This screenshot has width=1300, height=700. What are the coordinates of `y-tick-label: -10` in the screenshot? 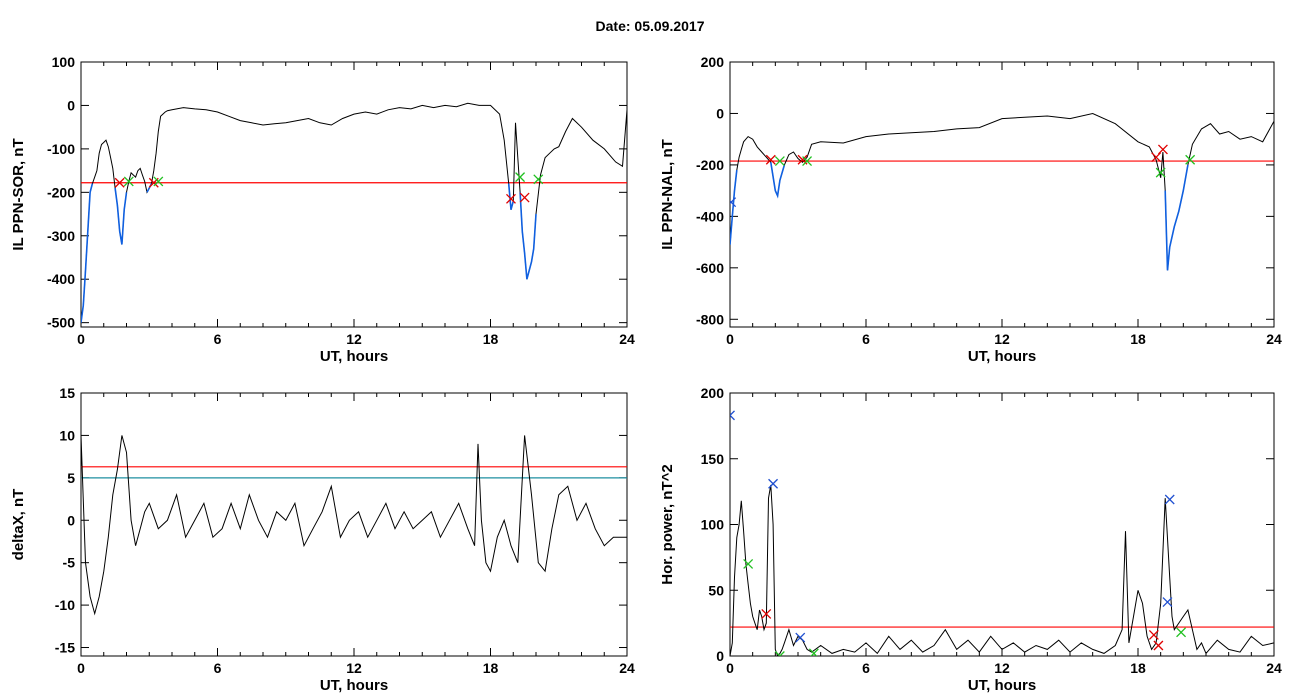 It's located at (65, 605).